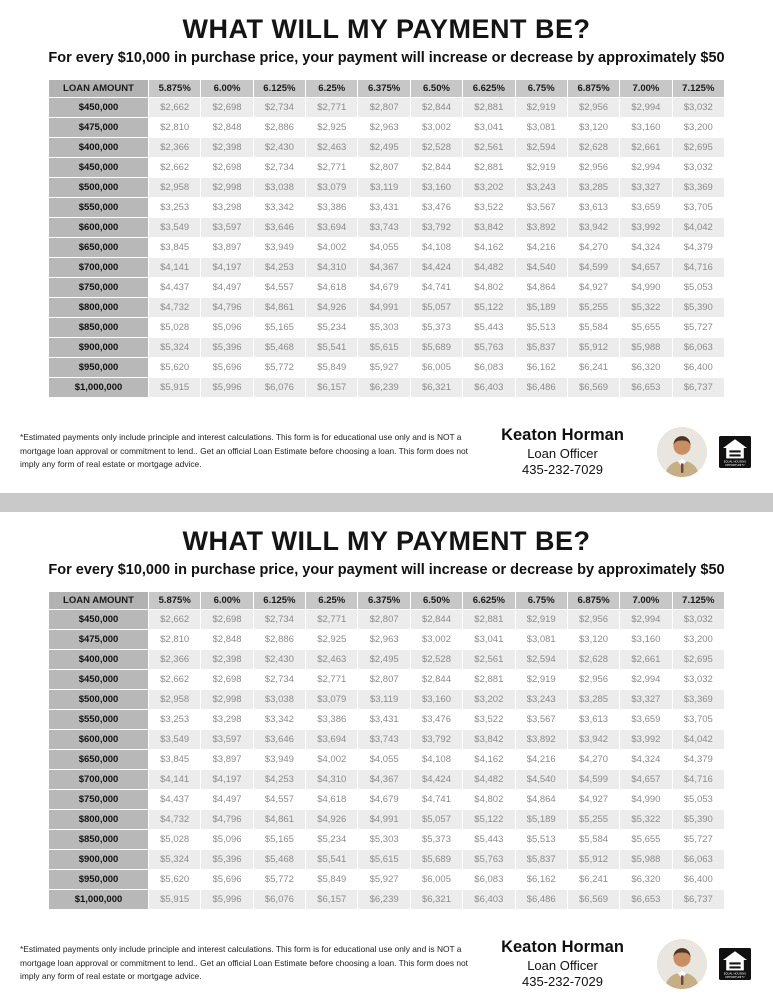  I want to click on payment-cell: $5,927, so click(384, 879).